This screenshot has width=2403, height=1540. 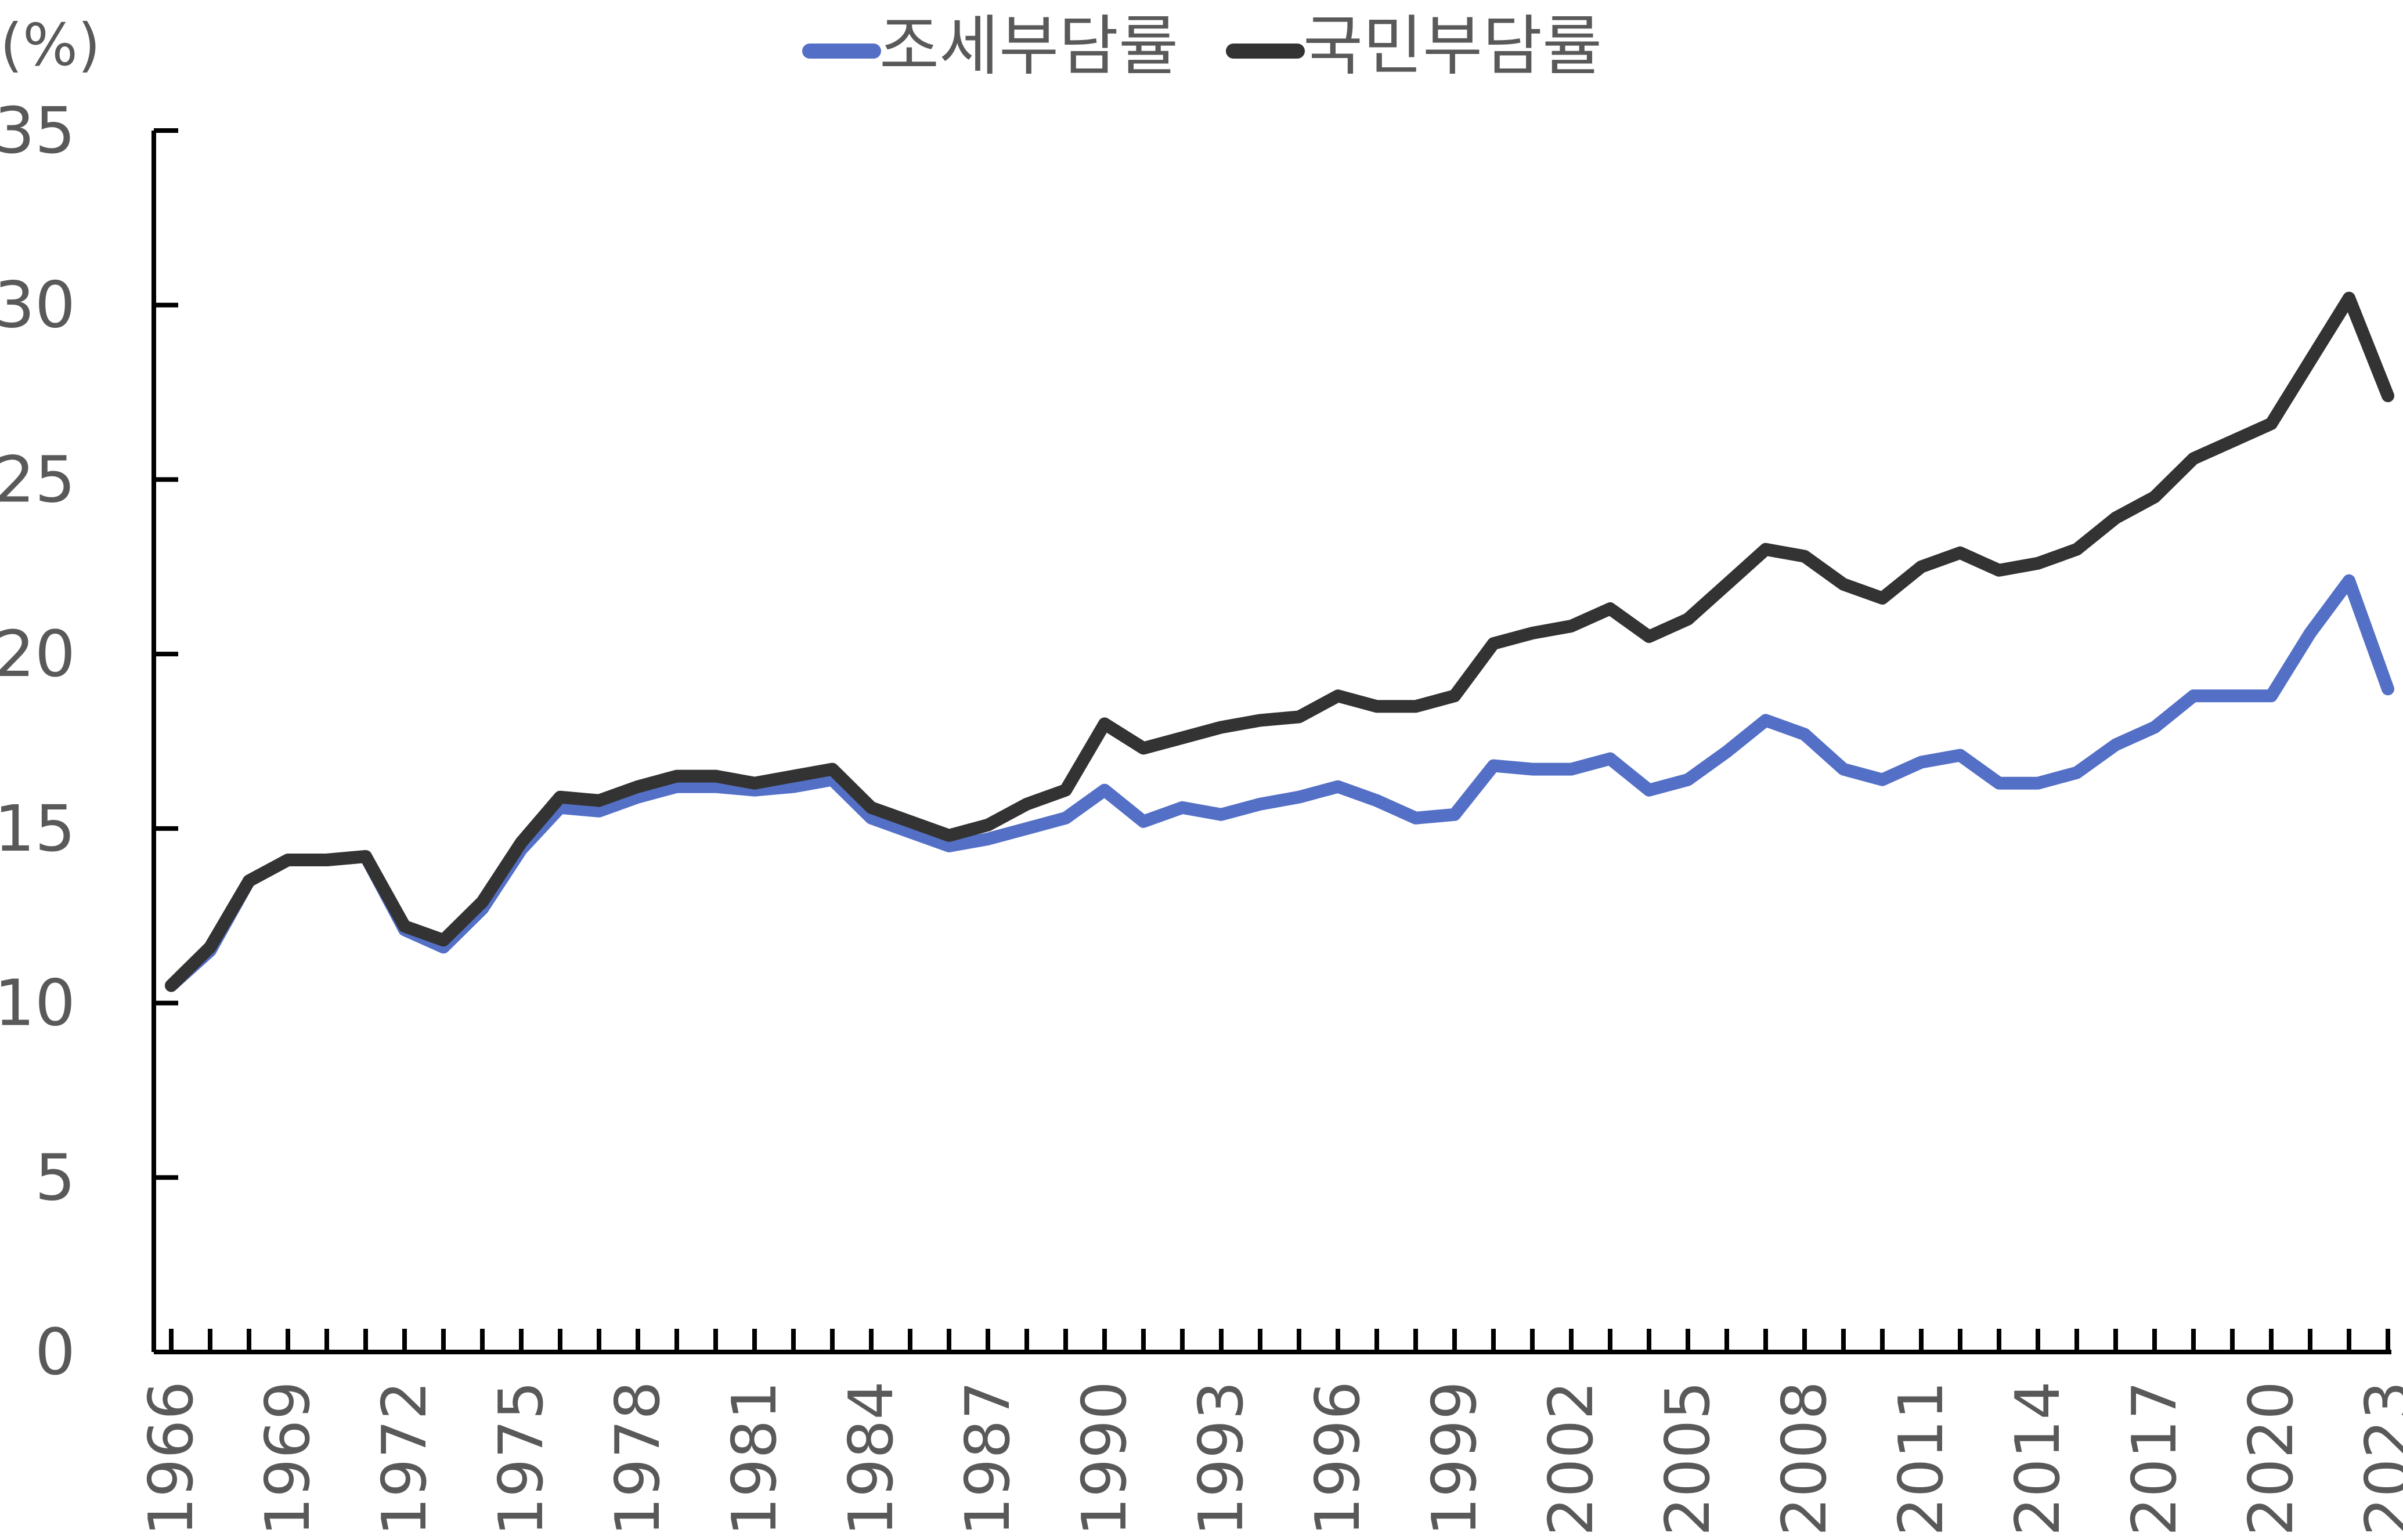 What do you see at coordinates (50, 45) in the screenshot?
I see `y-unit-label: (%)` at bounding box center [50, 45].